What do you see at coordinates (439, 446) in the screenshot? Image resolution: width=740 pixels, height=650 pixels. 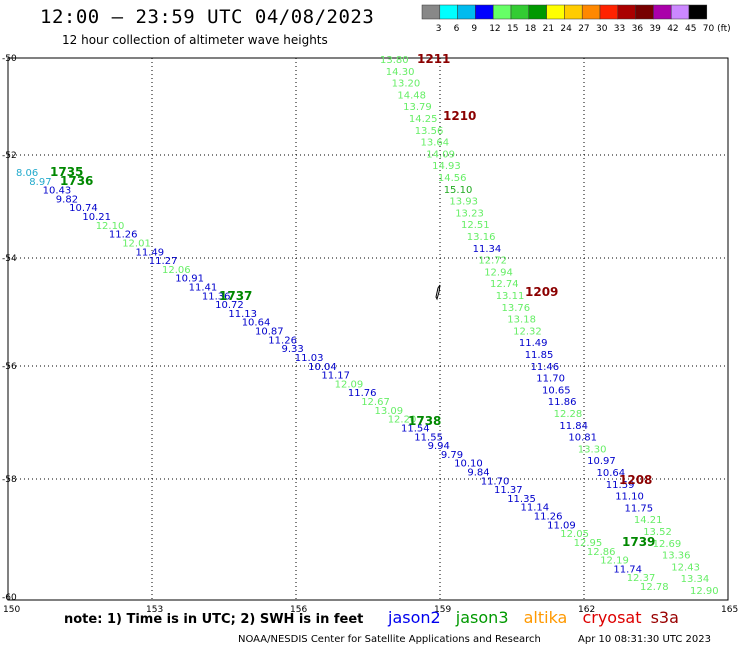 I see `wave-height-label: 9.94` at bounding box center [439, 446].